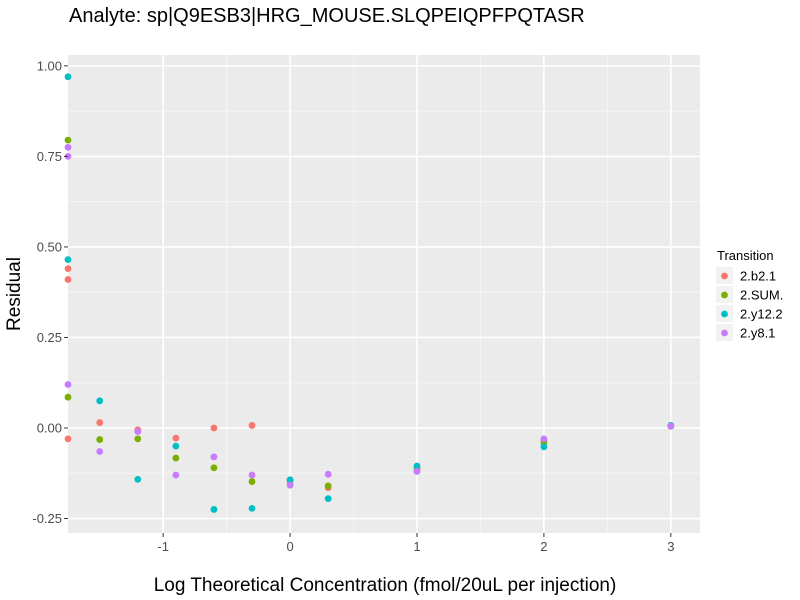  Describe the element at coordinates (749, 304) in the screenshot. I see `legend-items: 2.b2.1 2.SUM. 2.y12.2 2.y8.1` at that location.